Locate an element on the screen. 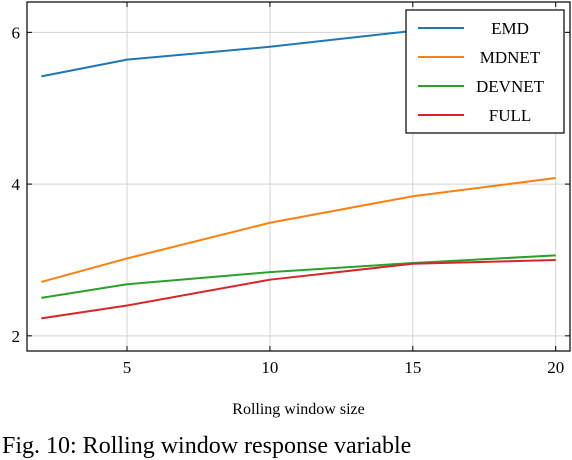  legend: EMD MDNET DEVNET FULL is located at coordinates (485, 71).